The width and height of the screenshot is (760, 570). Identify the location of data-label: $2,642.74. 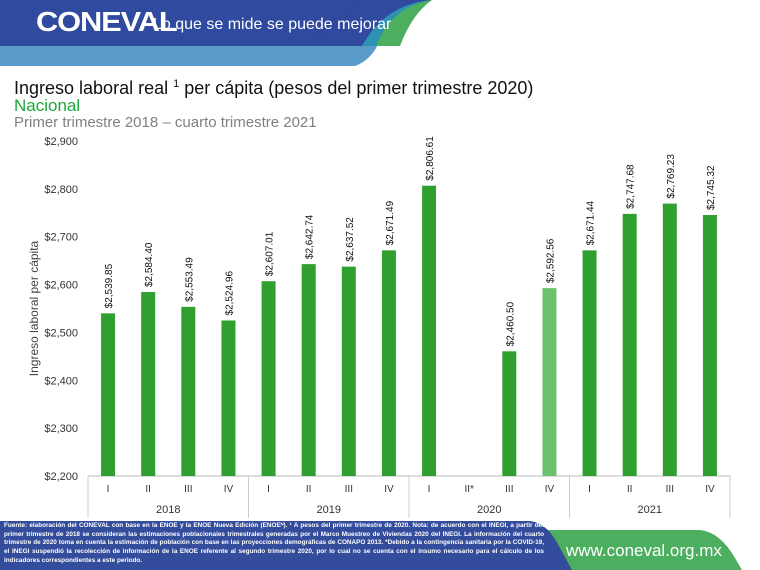
(310, 236).